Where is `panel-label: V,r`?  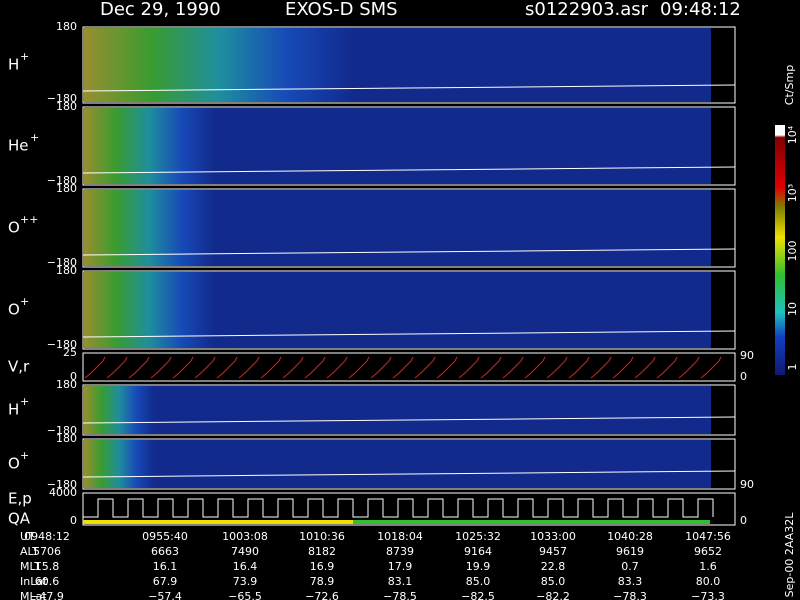 panel-label: V,r is located at coordinates (19, 367).